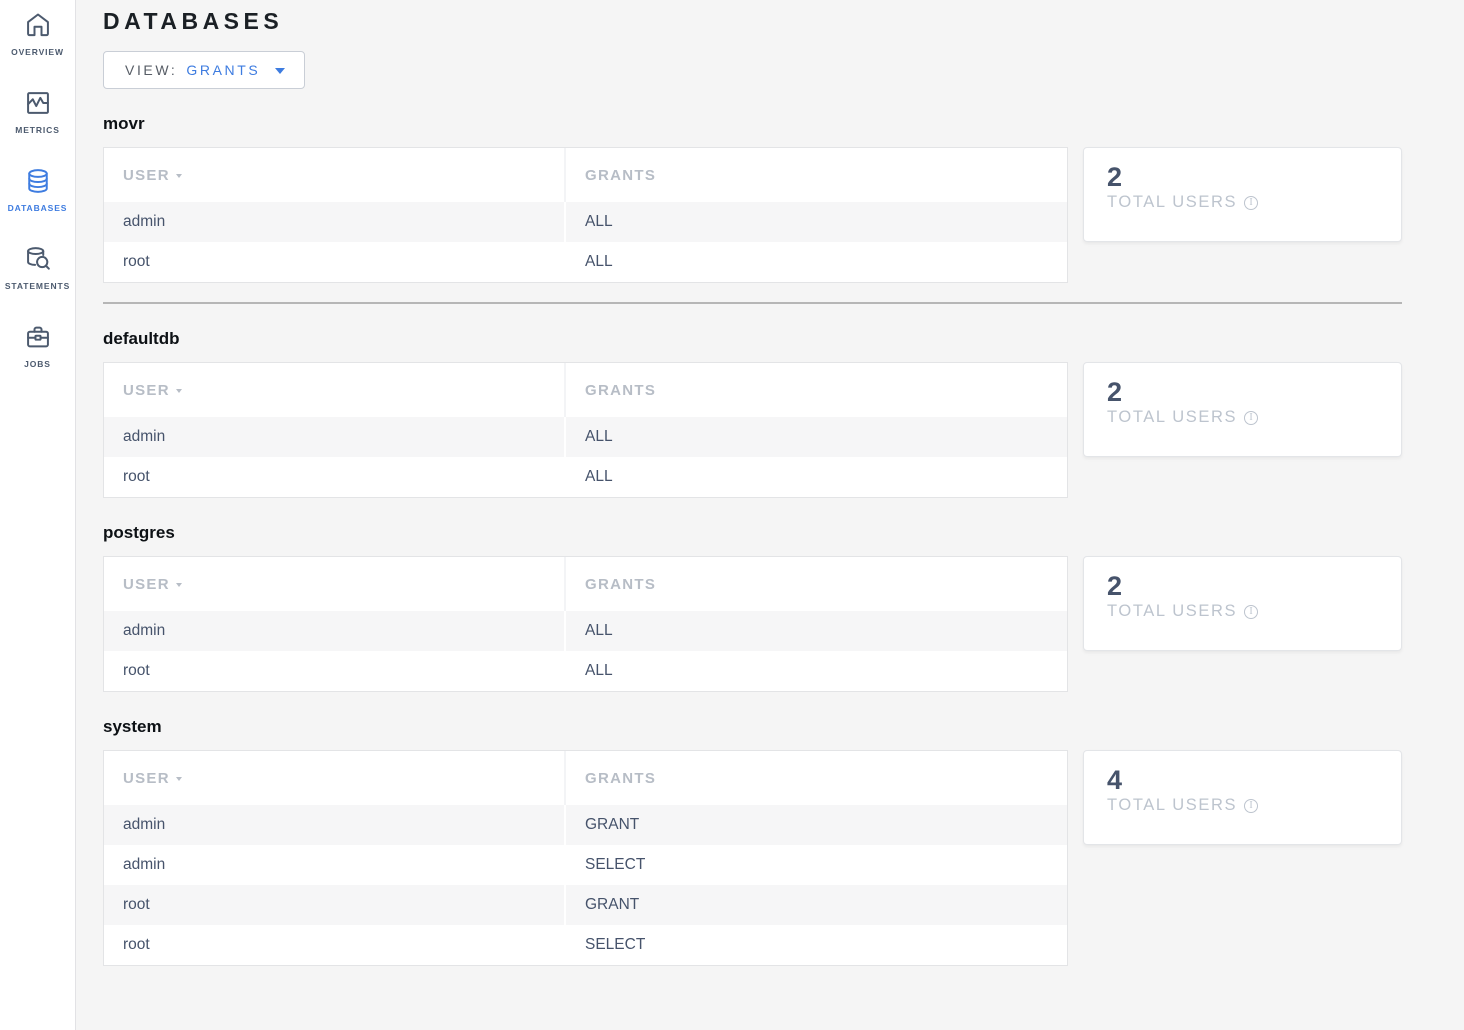 The image size is (1464, 1030). I want to click on section-divider, so click(752, 303).